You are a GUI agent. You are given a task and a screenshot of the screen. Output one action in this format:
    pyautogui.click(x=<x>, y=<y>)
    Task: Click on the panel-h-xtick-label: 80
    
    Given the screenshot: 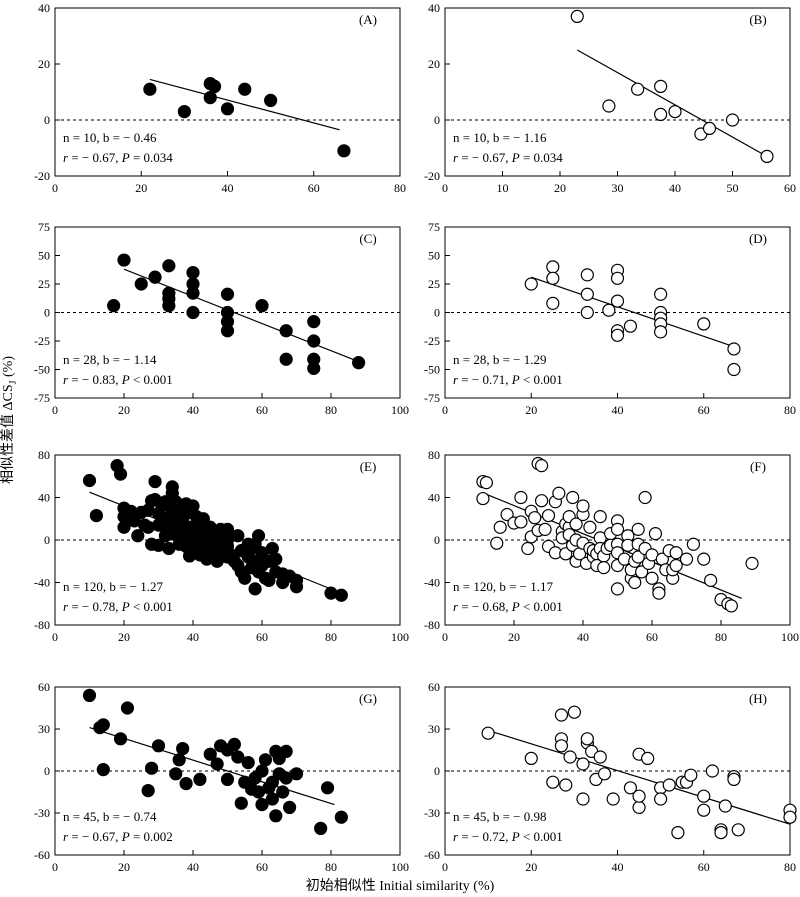 What is the action you would take?
    pyautogui.click(x=790, y=867)
    